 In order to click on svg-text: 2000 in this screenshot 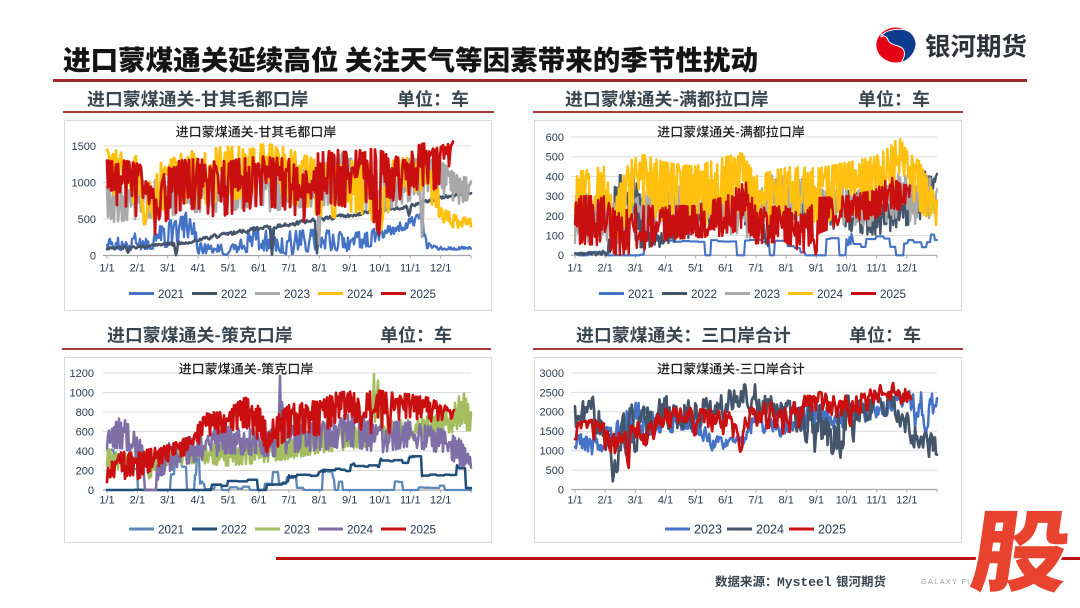, I will do `click(552, 413)`.